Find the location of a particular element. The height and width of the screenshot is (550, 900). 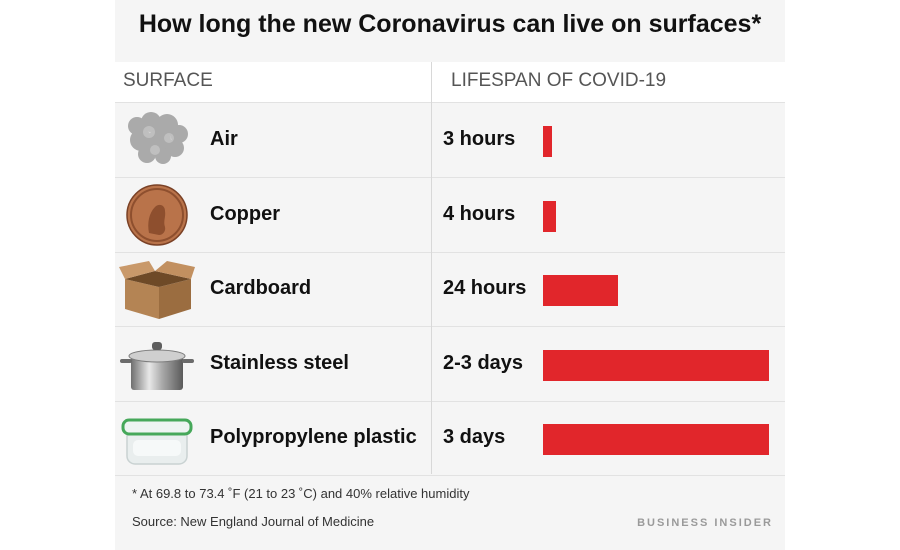

table-header: SURFACE LIFESPAN OF COVID-19 is located at coordinates (450, 82).